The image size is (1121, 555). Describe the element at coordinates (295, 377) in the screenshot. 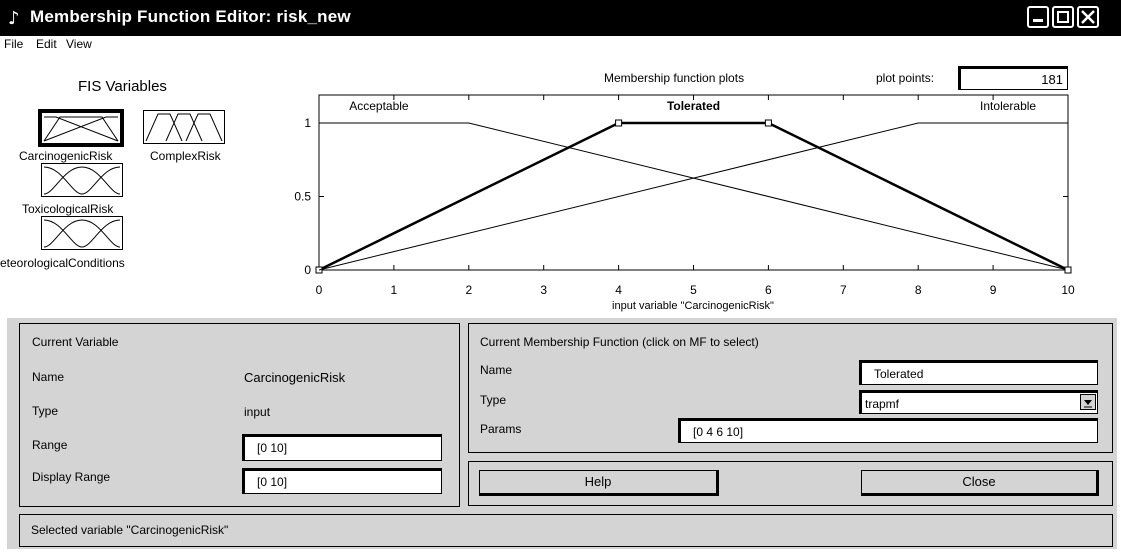

I see `variable-name-value: CarcinogenicRisk` at that location.